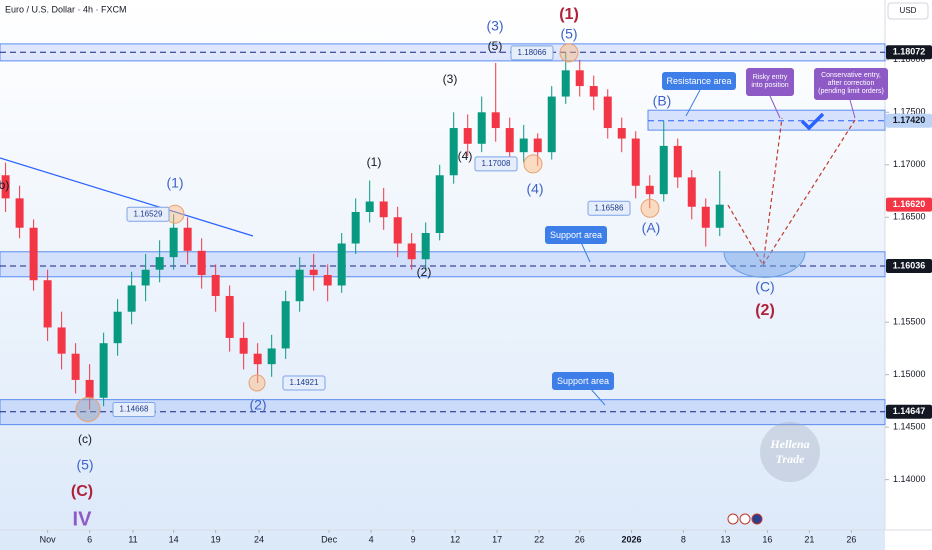 This screenshot has width=932, height=550. I want to click on x-tick-label: 2026, so click(632, 539).